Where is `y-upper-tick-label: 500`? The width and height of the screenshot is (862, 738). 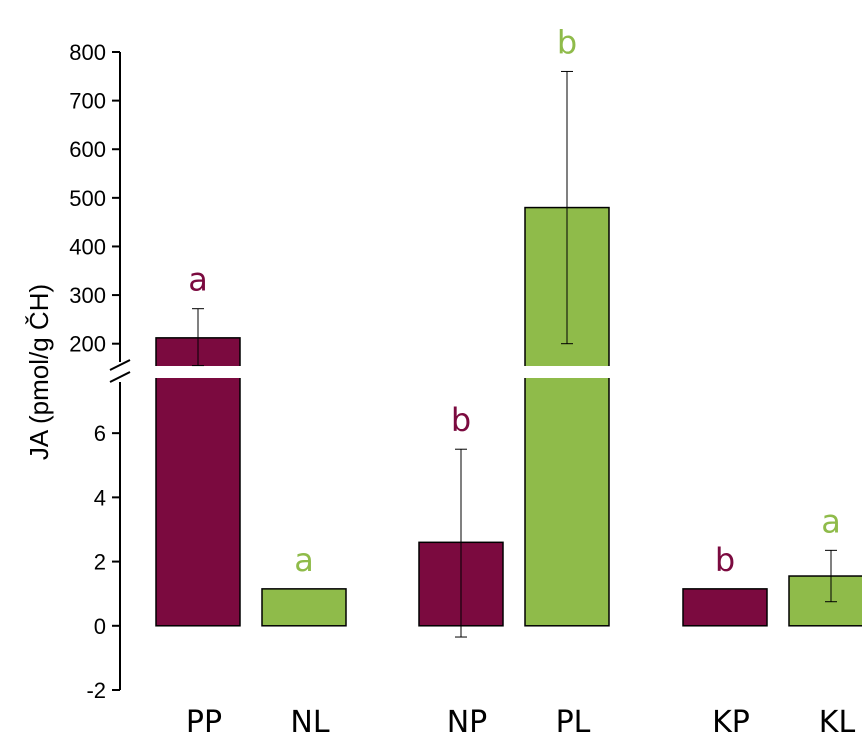
y-upper-tick-label: 500 is located at coordinates (87, 198).